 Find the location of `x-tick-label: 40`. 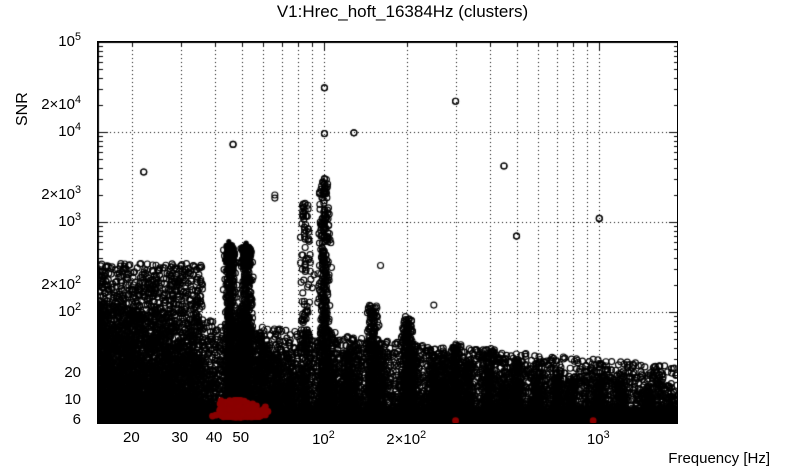

x-tick-label: 40 is located at coordinates (214, 437).